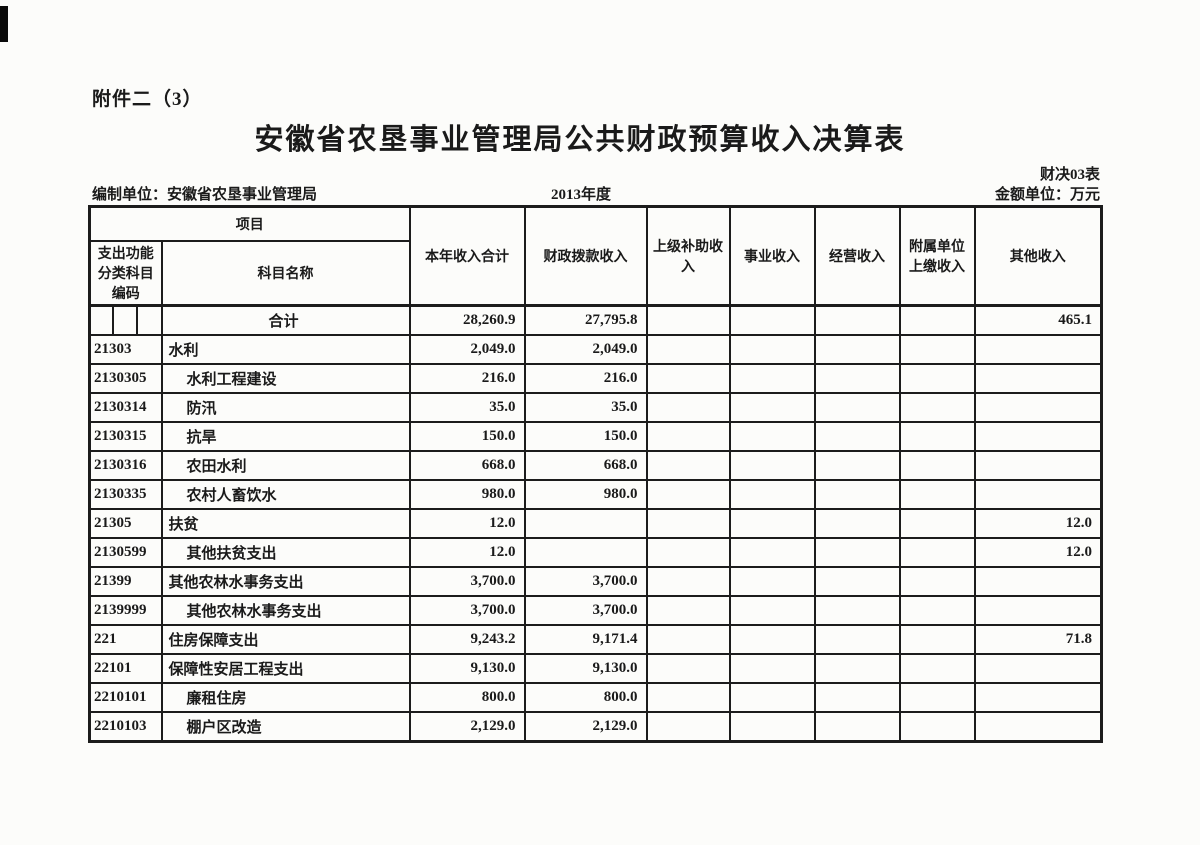  What do you see at coordinates (467, 349) in the screenshot?
I see `value-cell: 2,049.0` at bounding box center [467, 349].